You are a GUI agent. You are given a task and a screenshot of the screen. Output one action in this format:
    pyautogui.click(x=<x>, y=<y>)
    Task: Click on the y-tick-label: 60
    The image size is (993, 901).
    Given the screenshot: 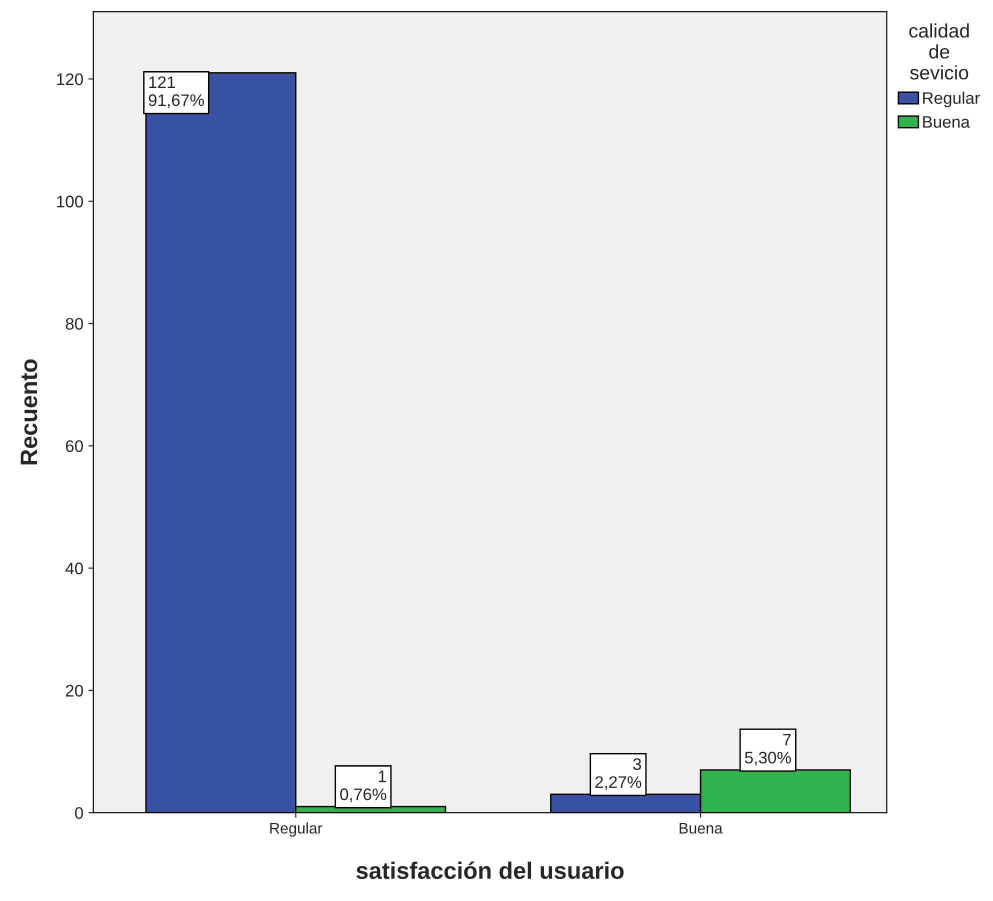 What is the action you would take?
    pyautogui.click(x=74, y=446)
    